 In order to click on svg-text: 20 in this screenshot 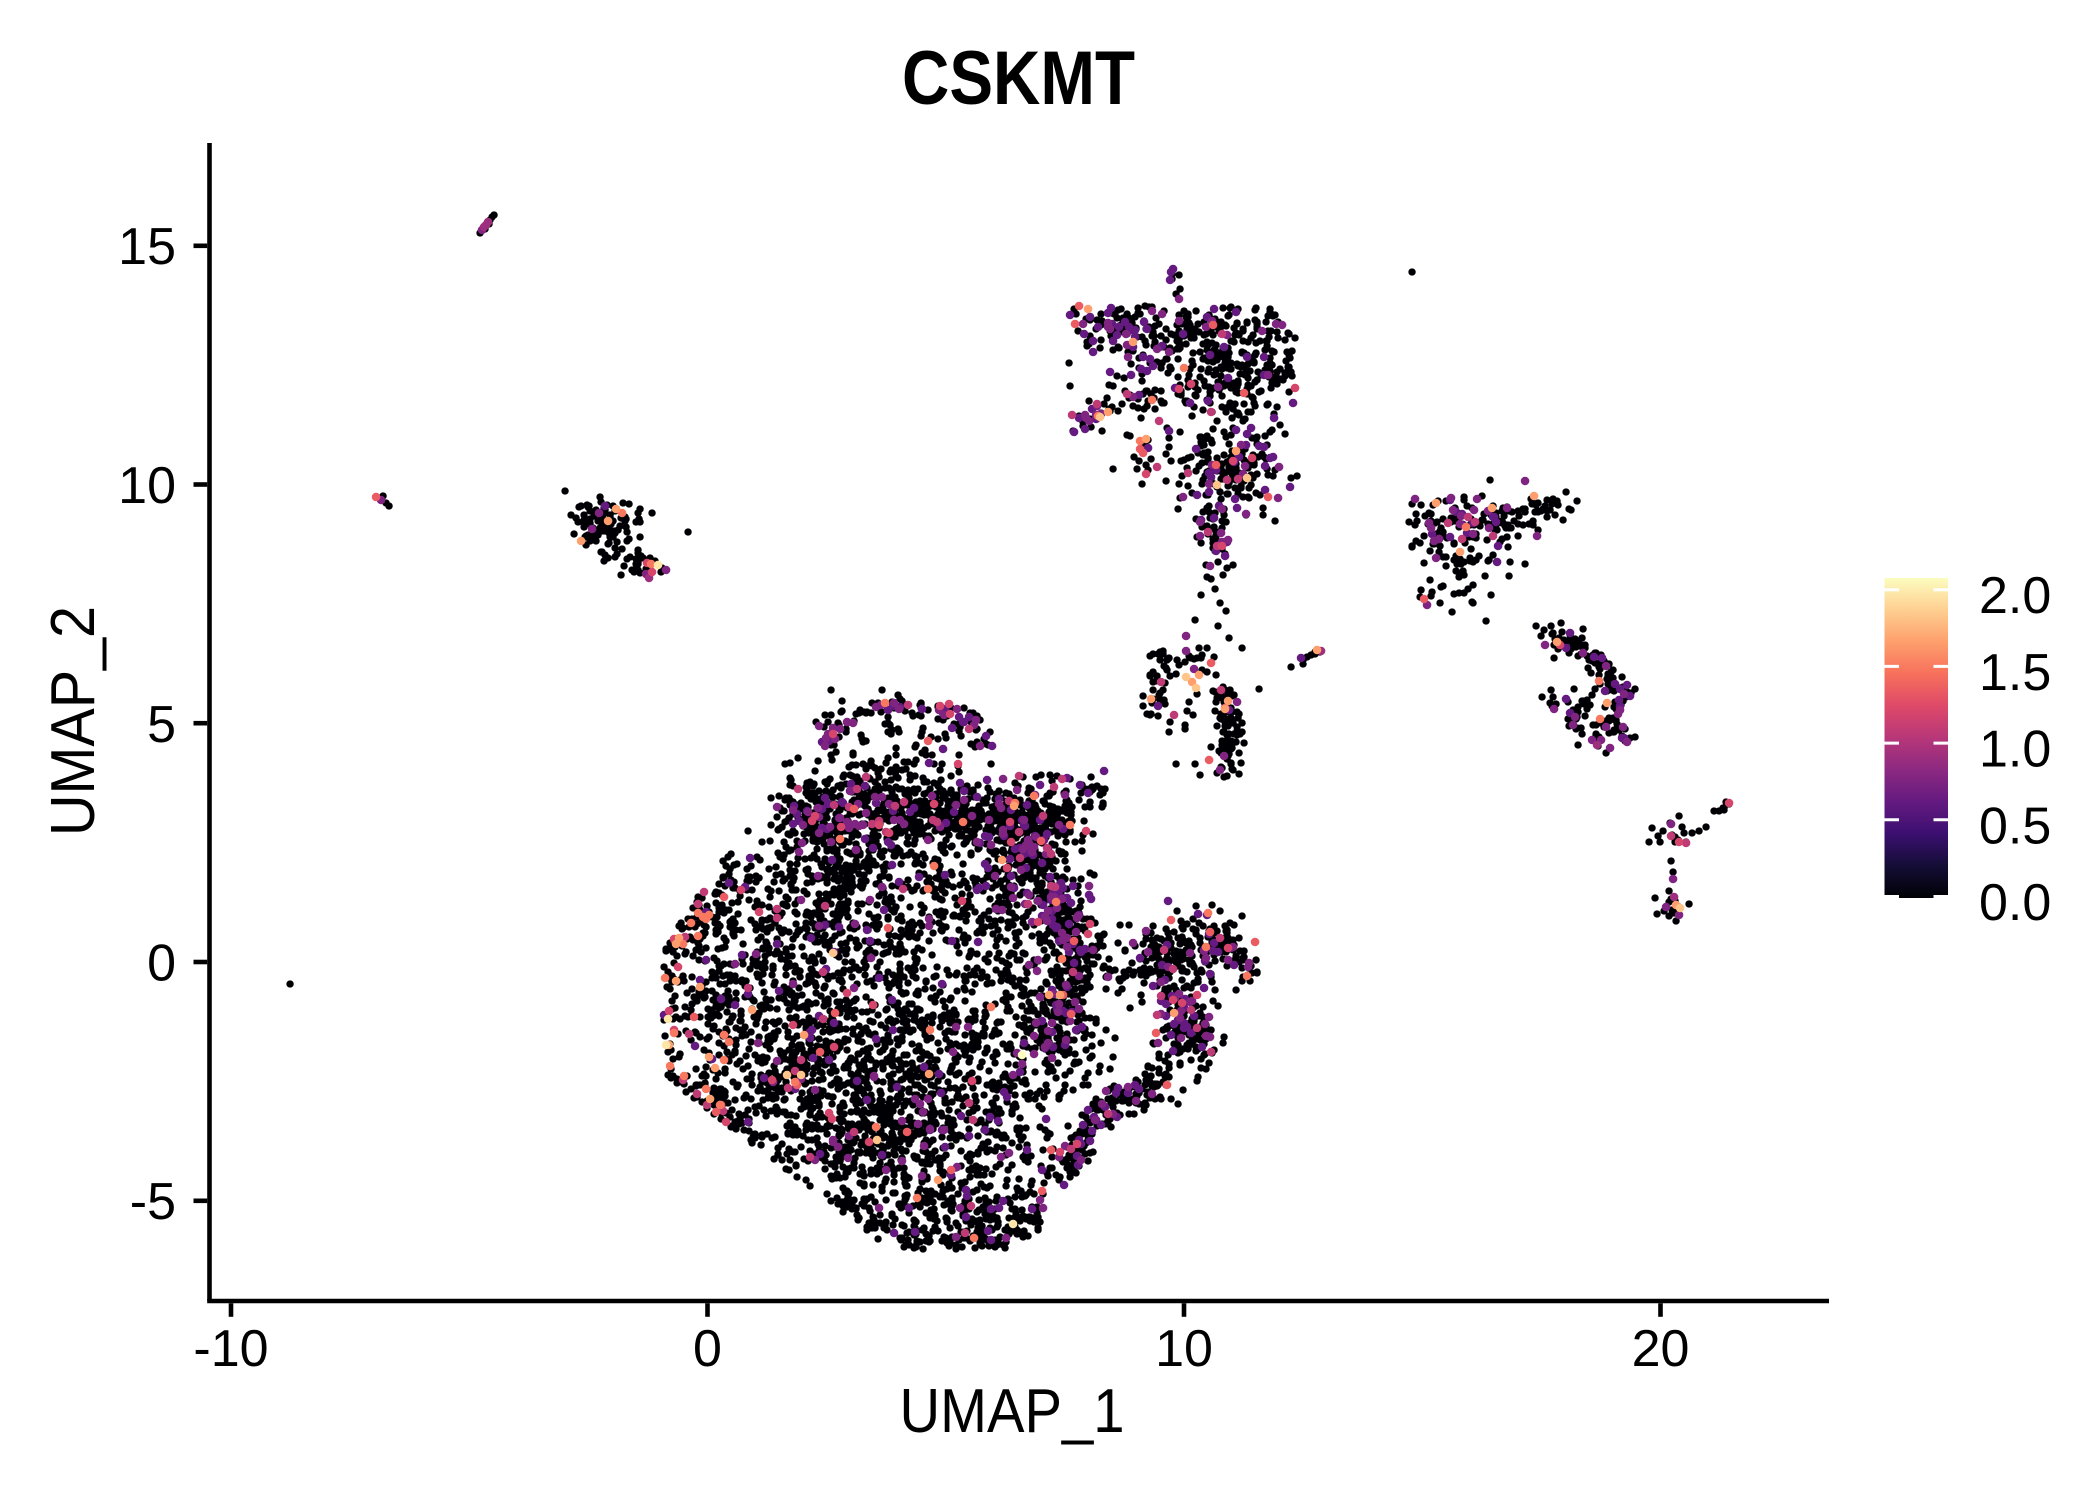, I will do `click(1661, 1349)`.